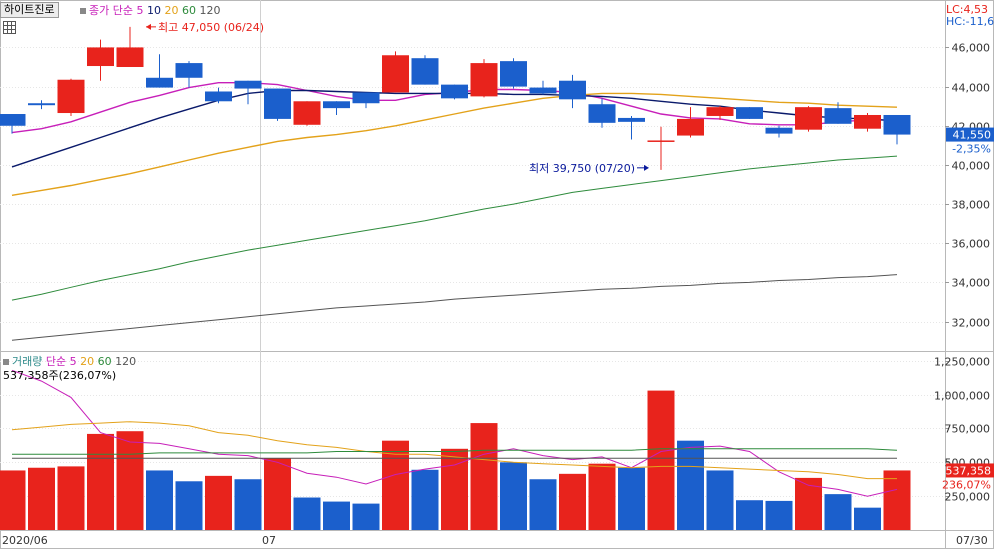 The image size is (994, 549). I want to click on legend-ma60: 60, so click(188, 10).